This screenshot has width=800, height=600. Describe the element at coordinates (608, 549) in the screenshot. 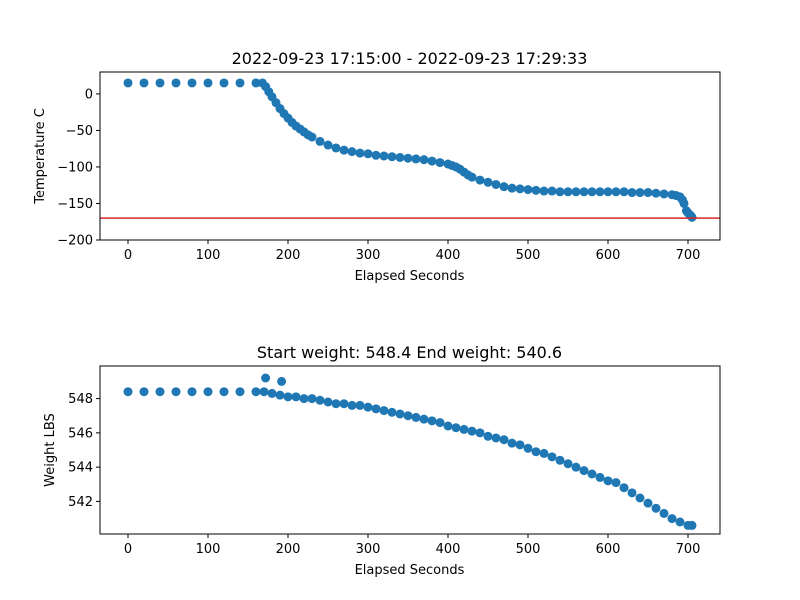

I see `x-tick-label: 600` at that location.